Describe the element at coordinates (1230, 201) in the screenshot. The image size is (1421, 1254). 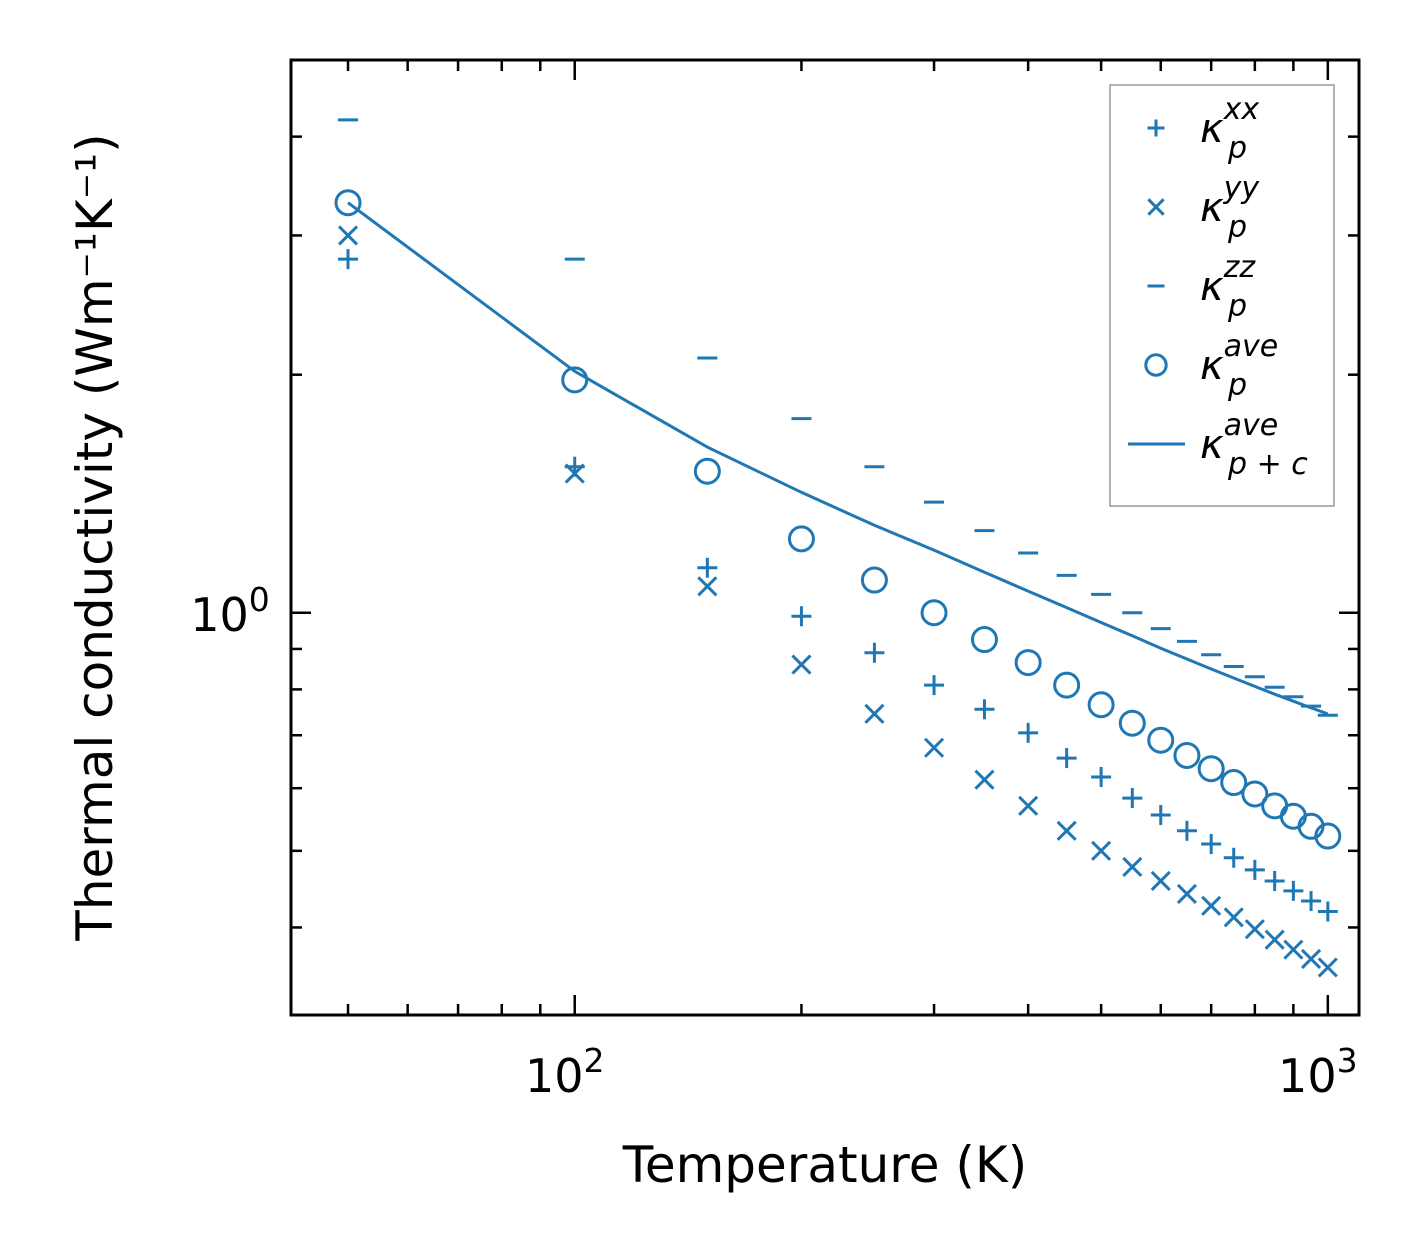
I see `legend-label-kappa_p_yy: κyy` at that location.